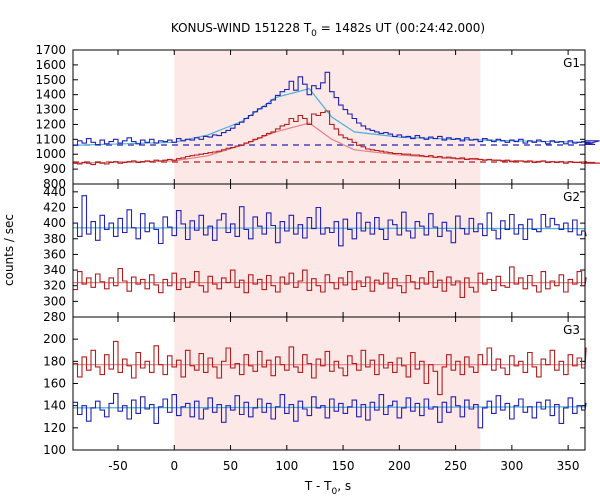 The height and width of the screenshot is (500, 600). I want to click on panel-label: G3, so click(571, 330).